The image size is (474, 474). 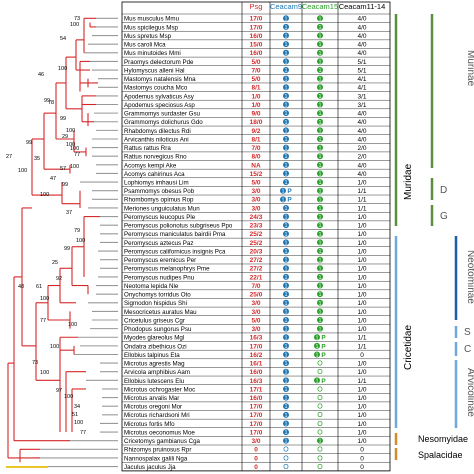 I want to click on table-row: Nannospalax galili Nga 0 O O 0, so click(x=256, y=457).